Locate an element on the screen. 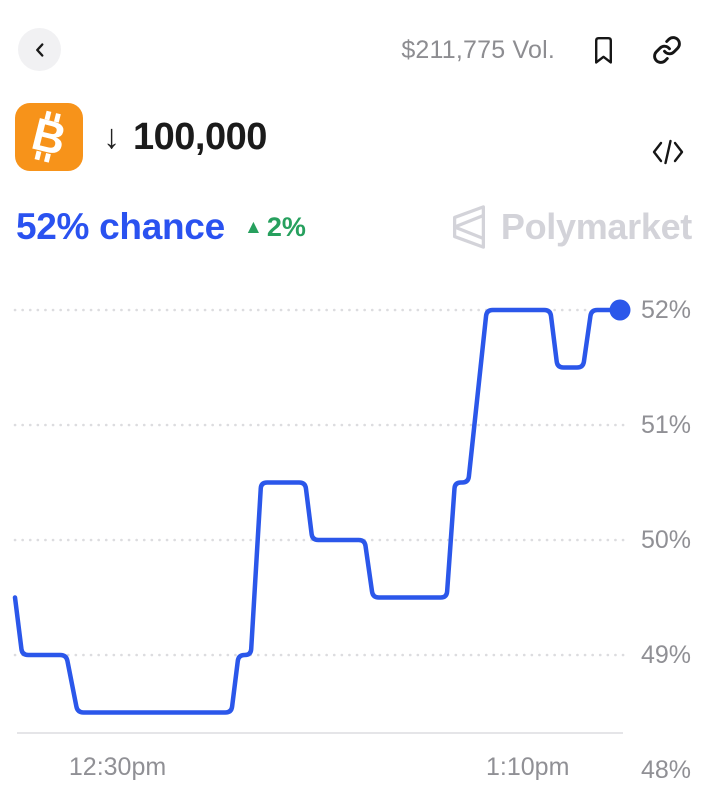 The width and height of the screenshot is (709, 800). market-header: B ↓ 100,000 is located at coordinates (362, 137).